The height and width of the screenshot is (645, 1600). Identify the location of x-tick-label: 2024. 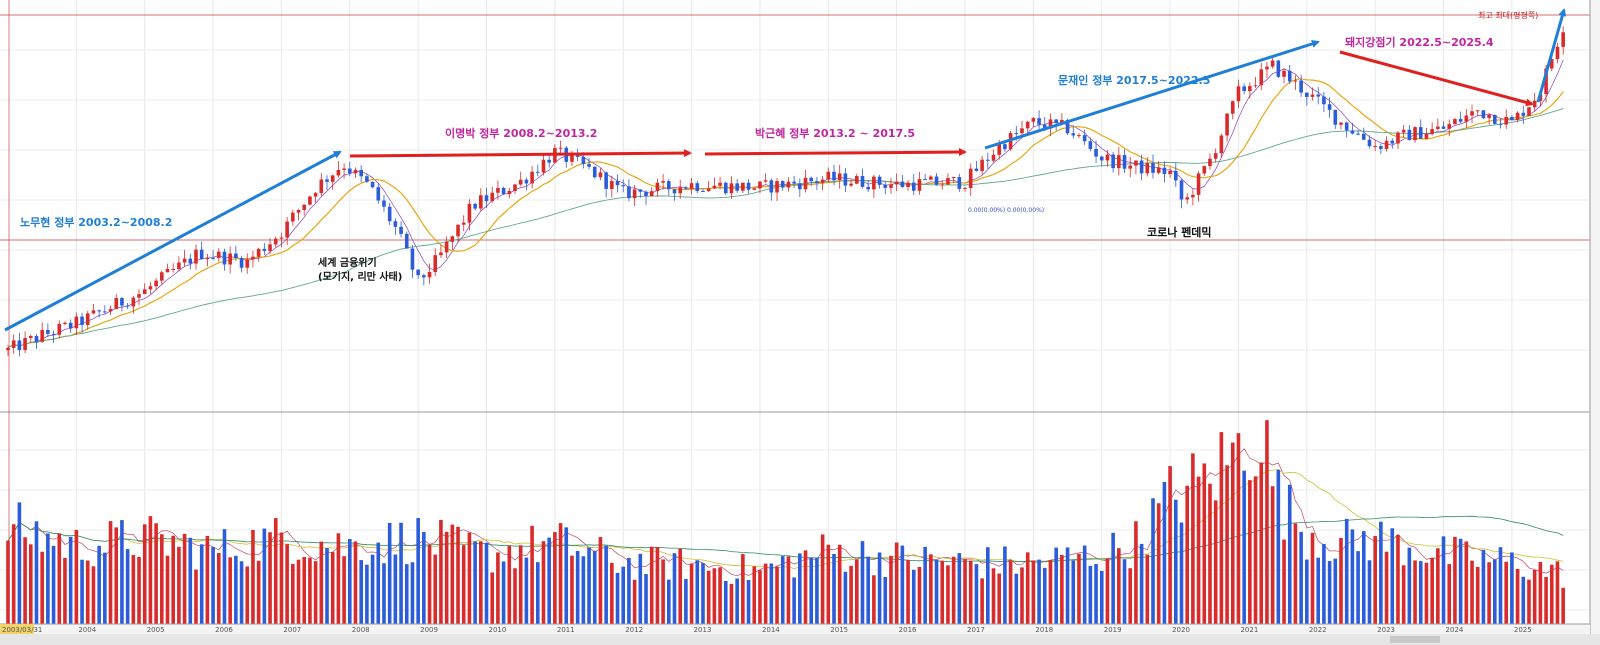
(1455, 630).